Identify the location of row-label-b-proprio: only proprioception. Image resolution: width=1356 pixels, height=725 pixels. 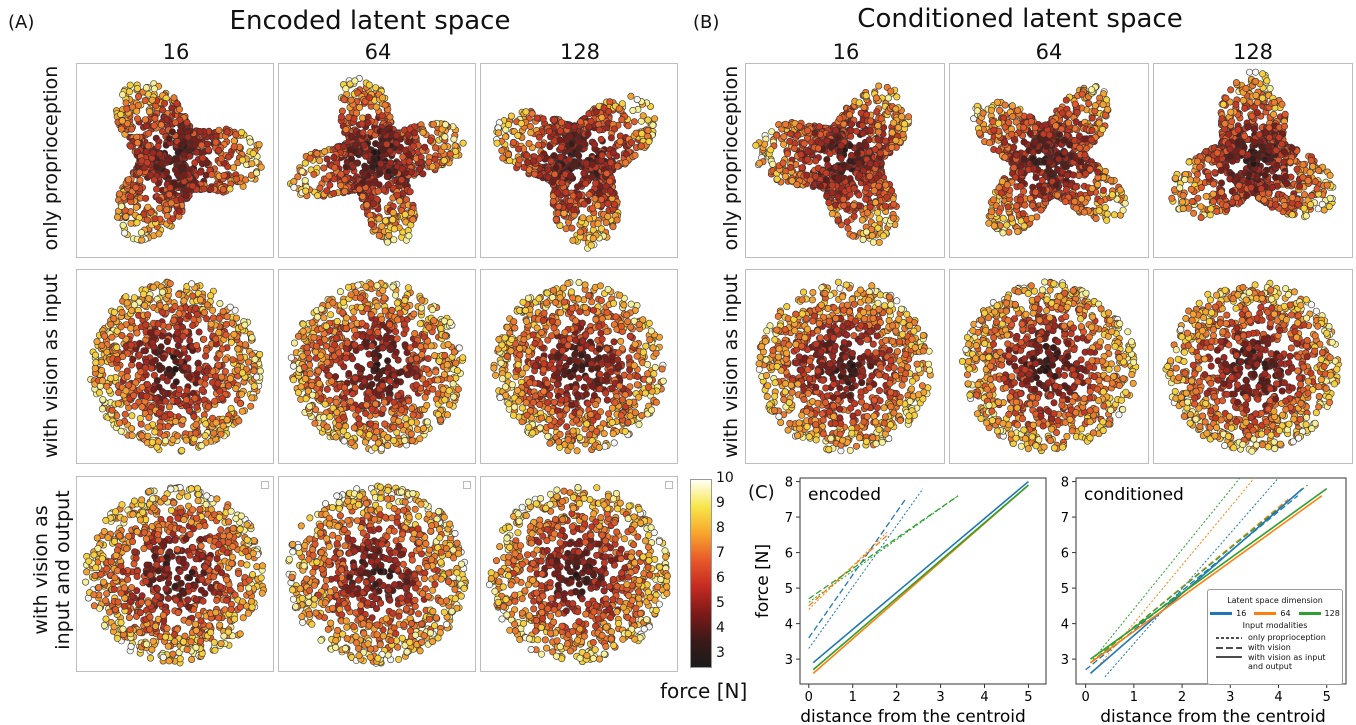
(731, 158).